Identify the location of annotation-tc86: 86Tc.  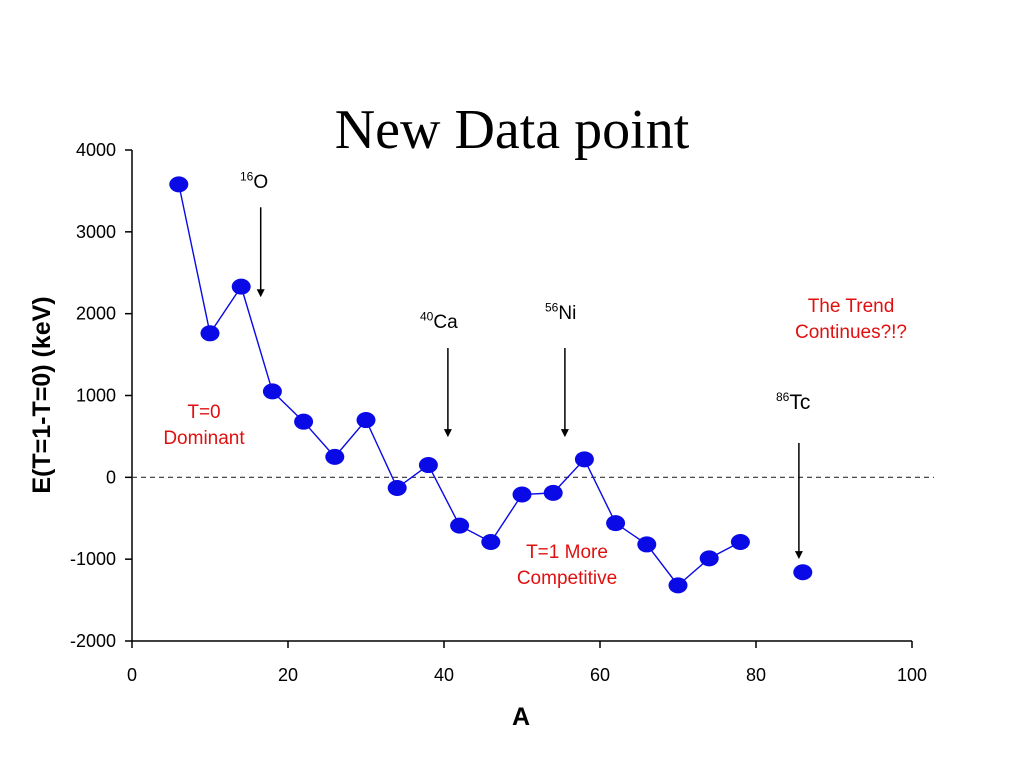
(793, 403).